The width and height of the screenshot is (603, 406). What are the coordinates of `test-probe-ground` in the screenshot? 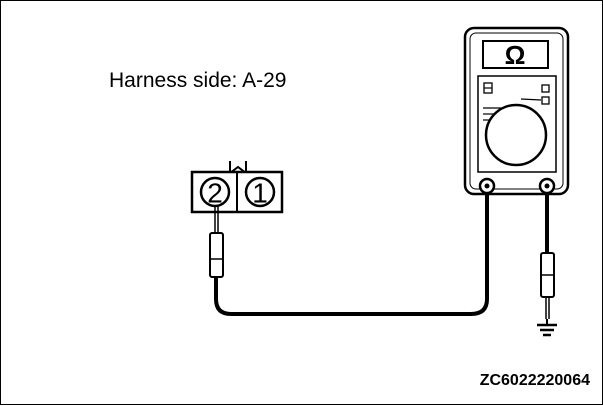 It's located at (547, 256).